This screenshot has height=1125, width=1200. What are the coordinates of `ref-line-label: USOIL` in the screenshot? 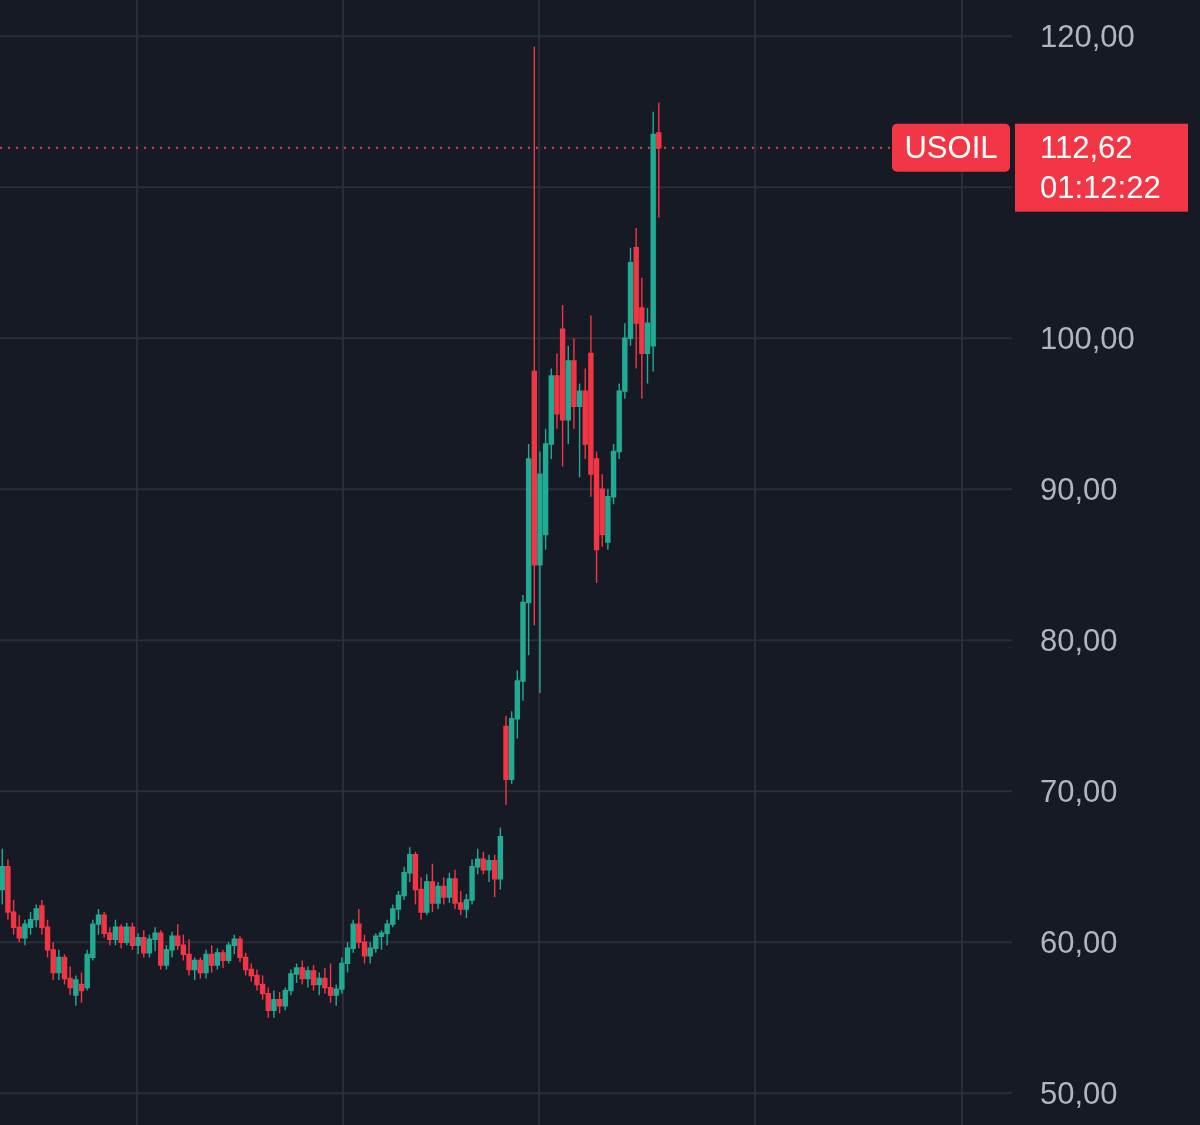 It's located at (951, 148).